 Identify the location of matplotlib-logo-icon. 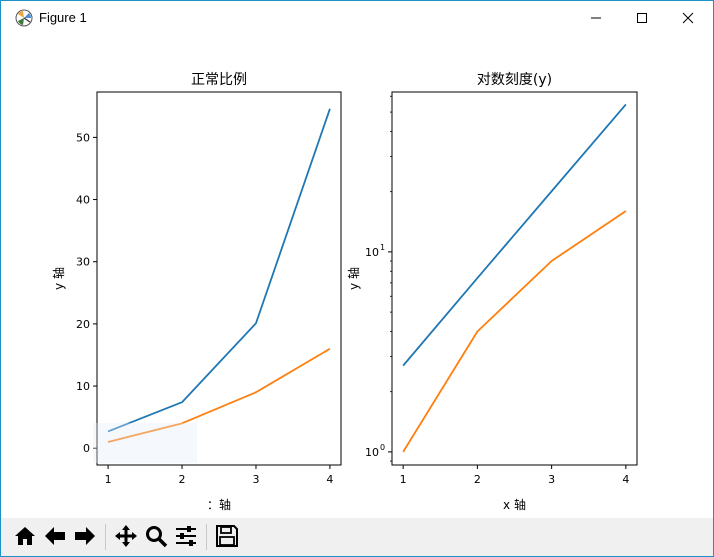
(24, 18).